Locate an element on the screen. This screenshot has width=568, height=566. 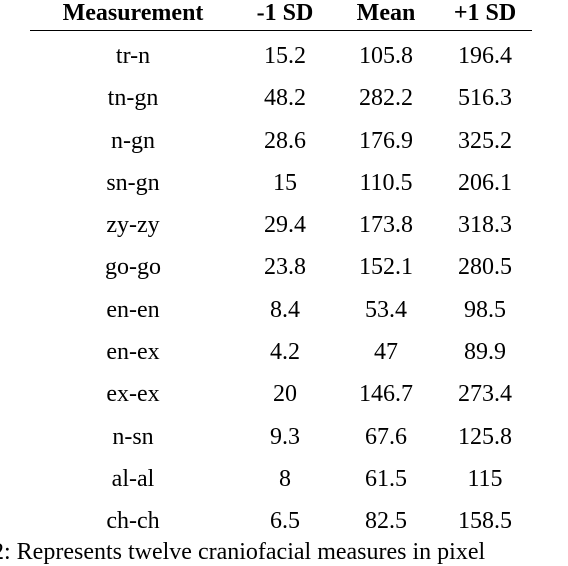
cell-minus-1-sd: 6.5 is located at coordinates (285, 521).